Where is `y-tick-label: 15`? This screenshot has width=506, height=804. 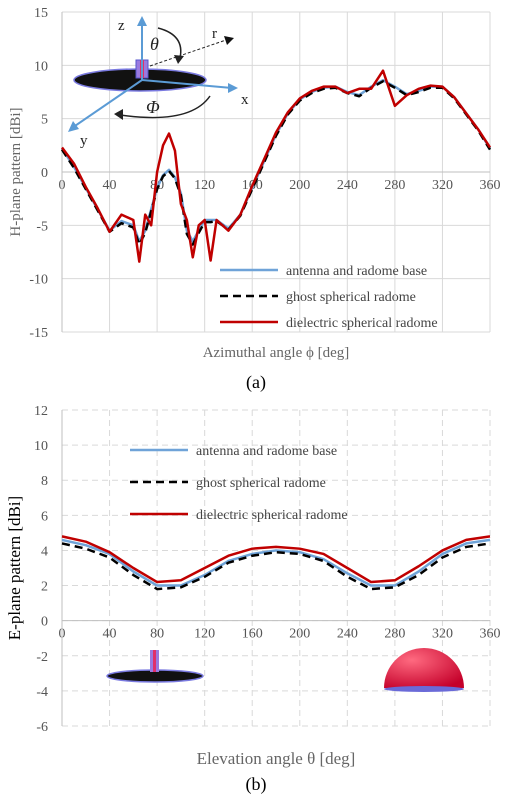
y-tick-label: 15 is located at coordinates (41, 13).